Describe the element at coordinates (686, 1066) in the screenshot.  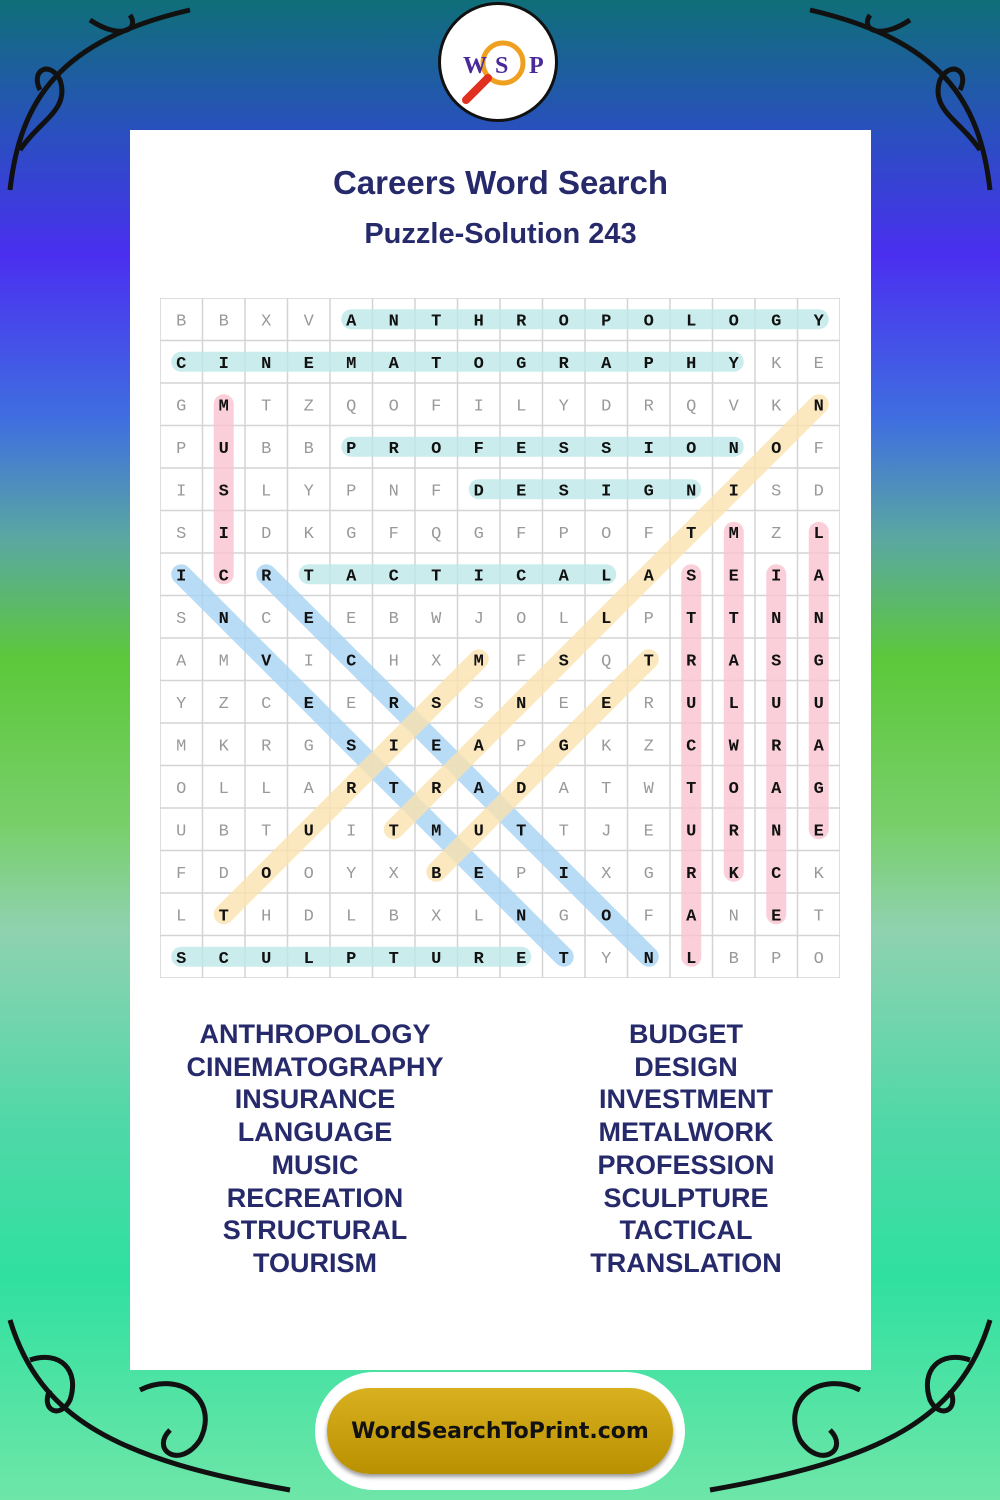
I see `word-list-item: DESIGN` at that location.